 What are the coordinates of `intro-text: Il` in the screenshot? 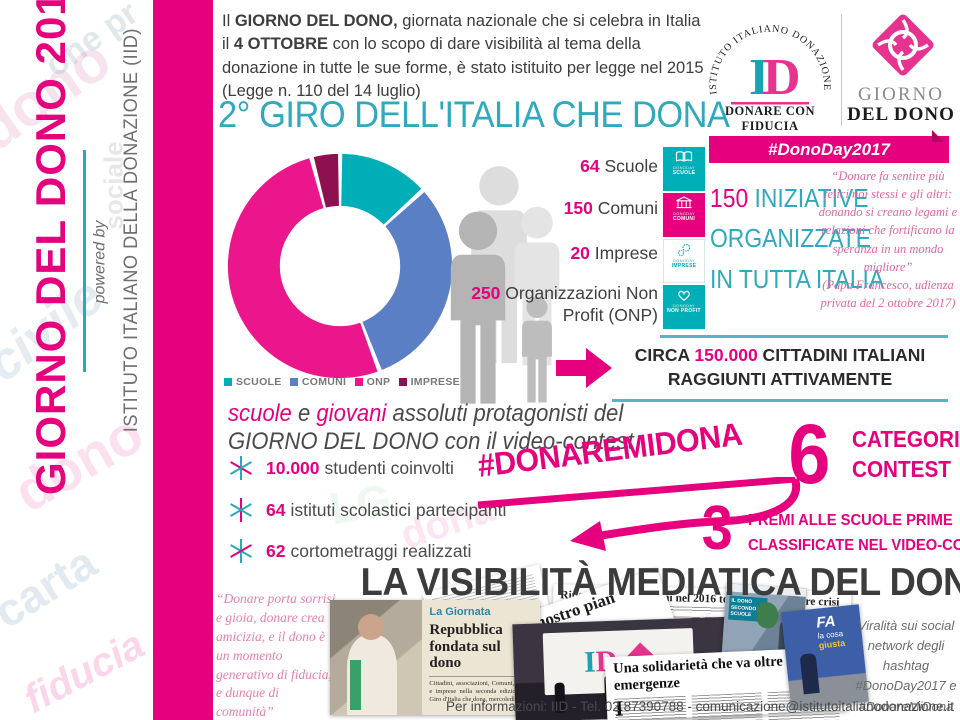 It's located at (228, 21).